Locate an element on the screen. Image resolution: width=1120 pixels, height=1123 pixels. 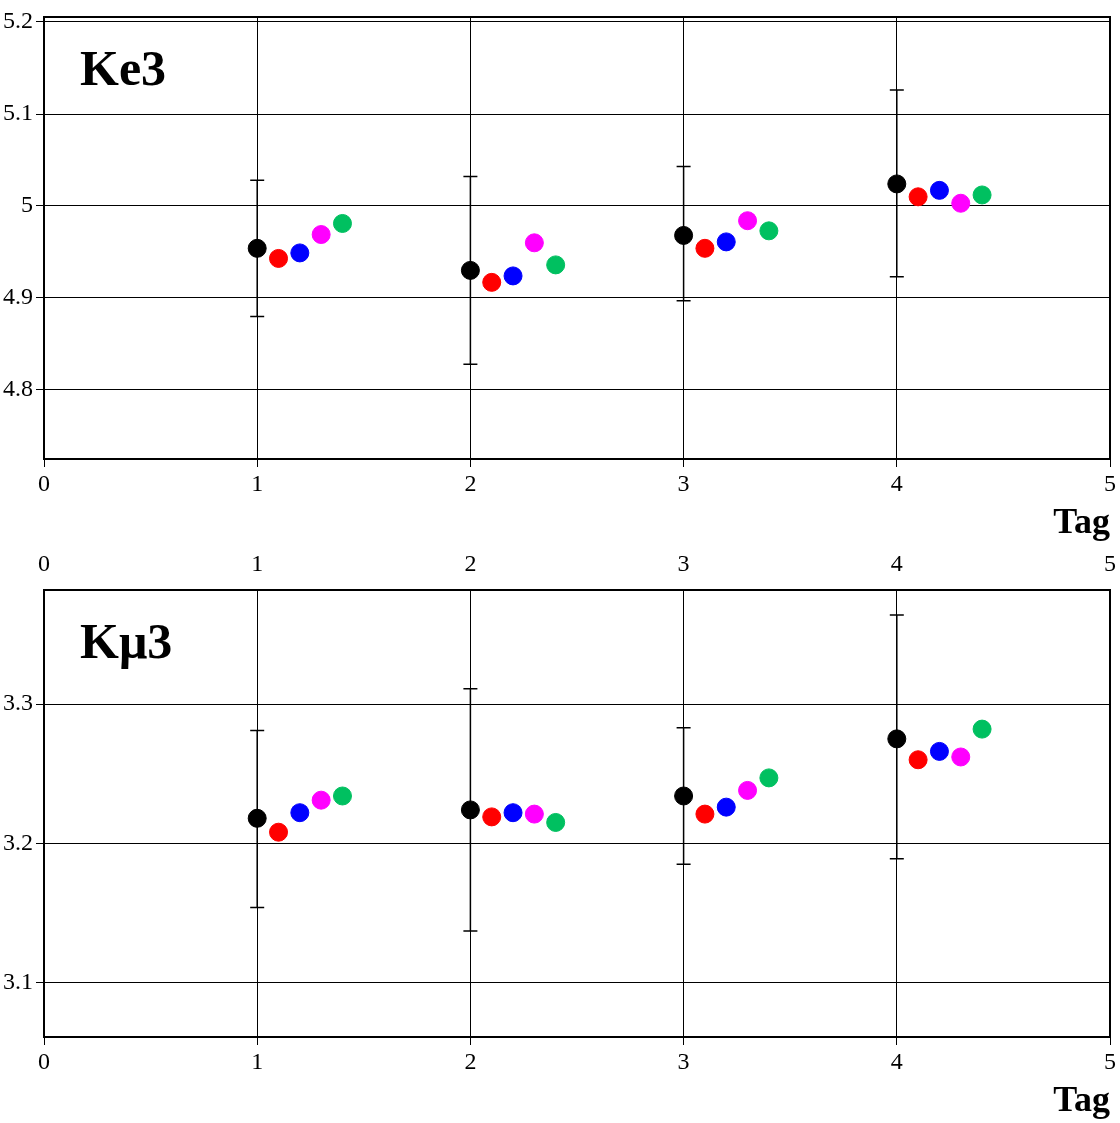
text: Kμ3 is located at coordinates (126, 640).